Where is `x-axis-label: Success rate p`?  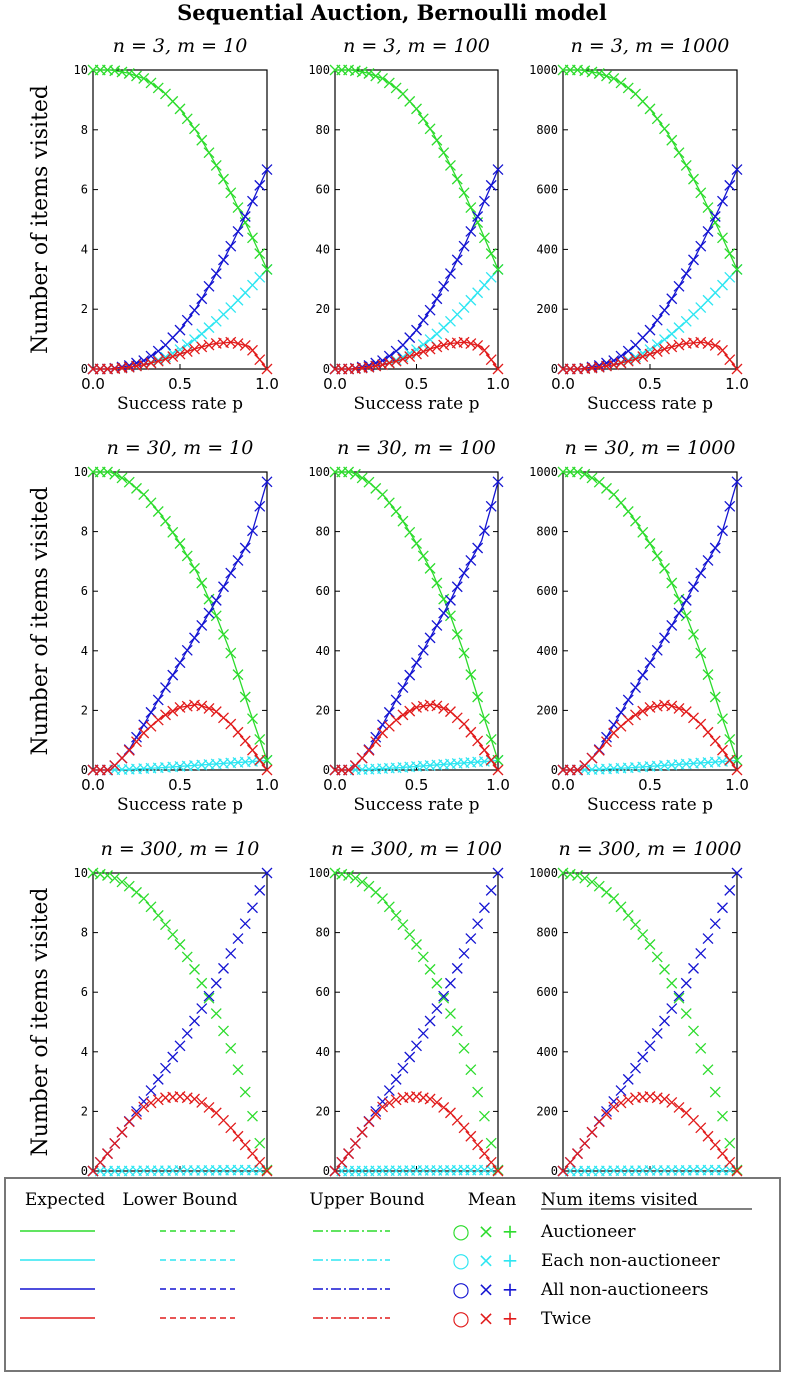
x-axis-label: Success rate p is located at coordinates (180, 404).